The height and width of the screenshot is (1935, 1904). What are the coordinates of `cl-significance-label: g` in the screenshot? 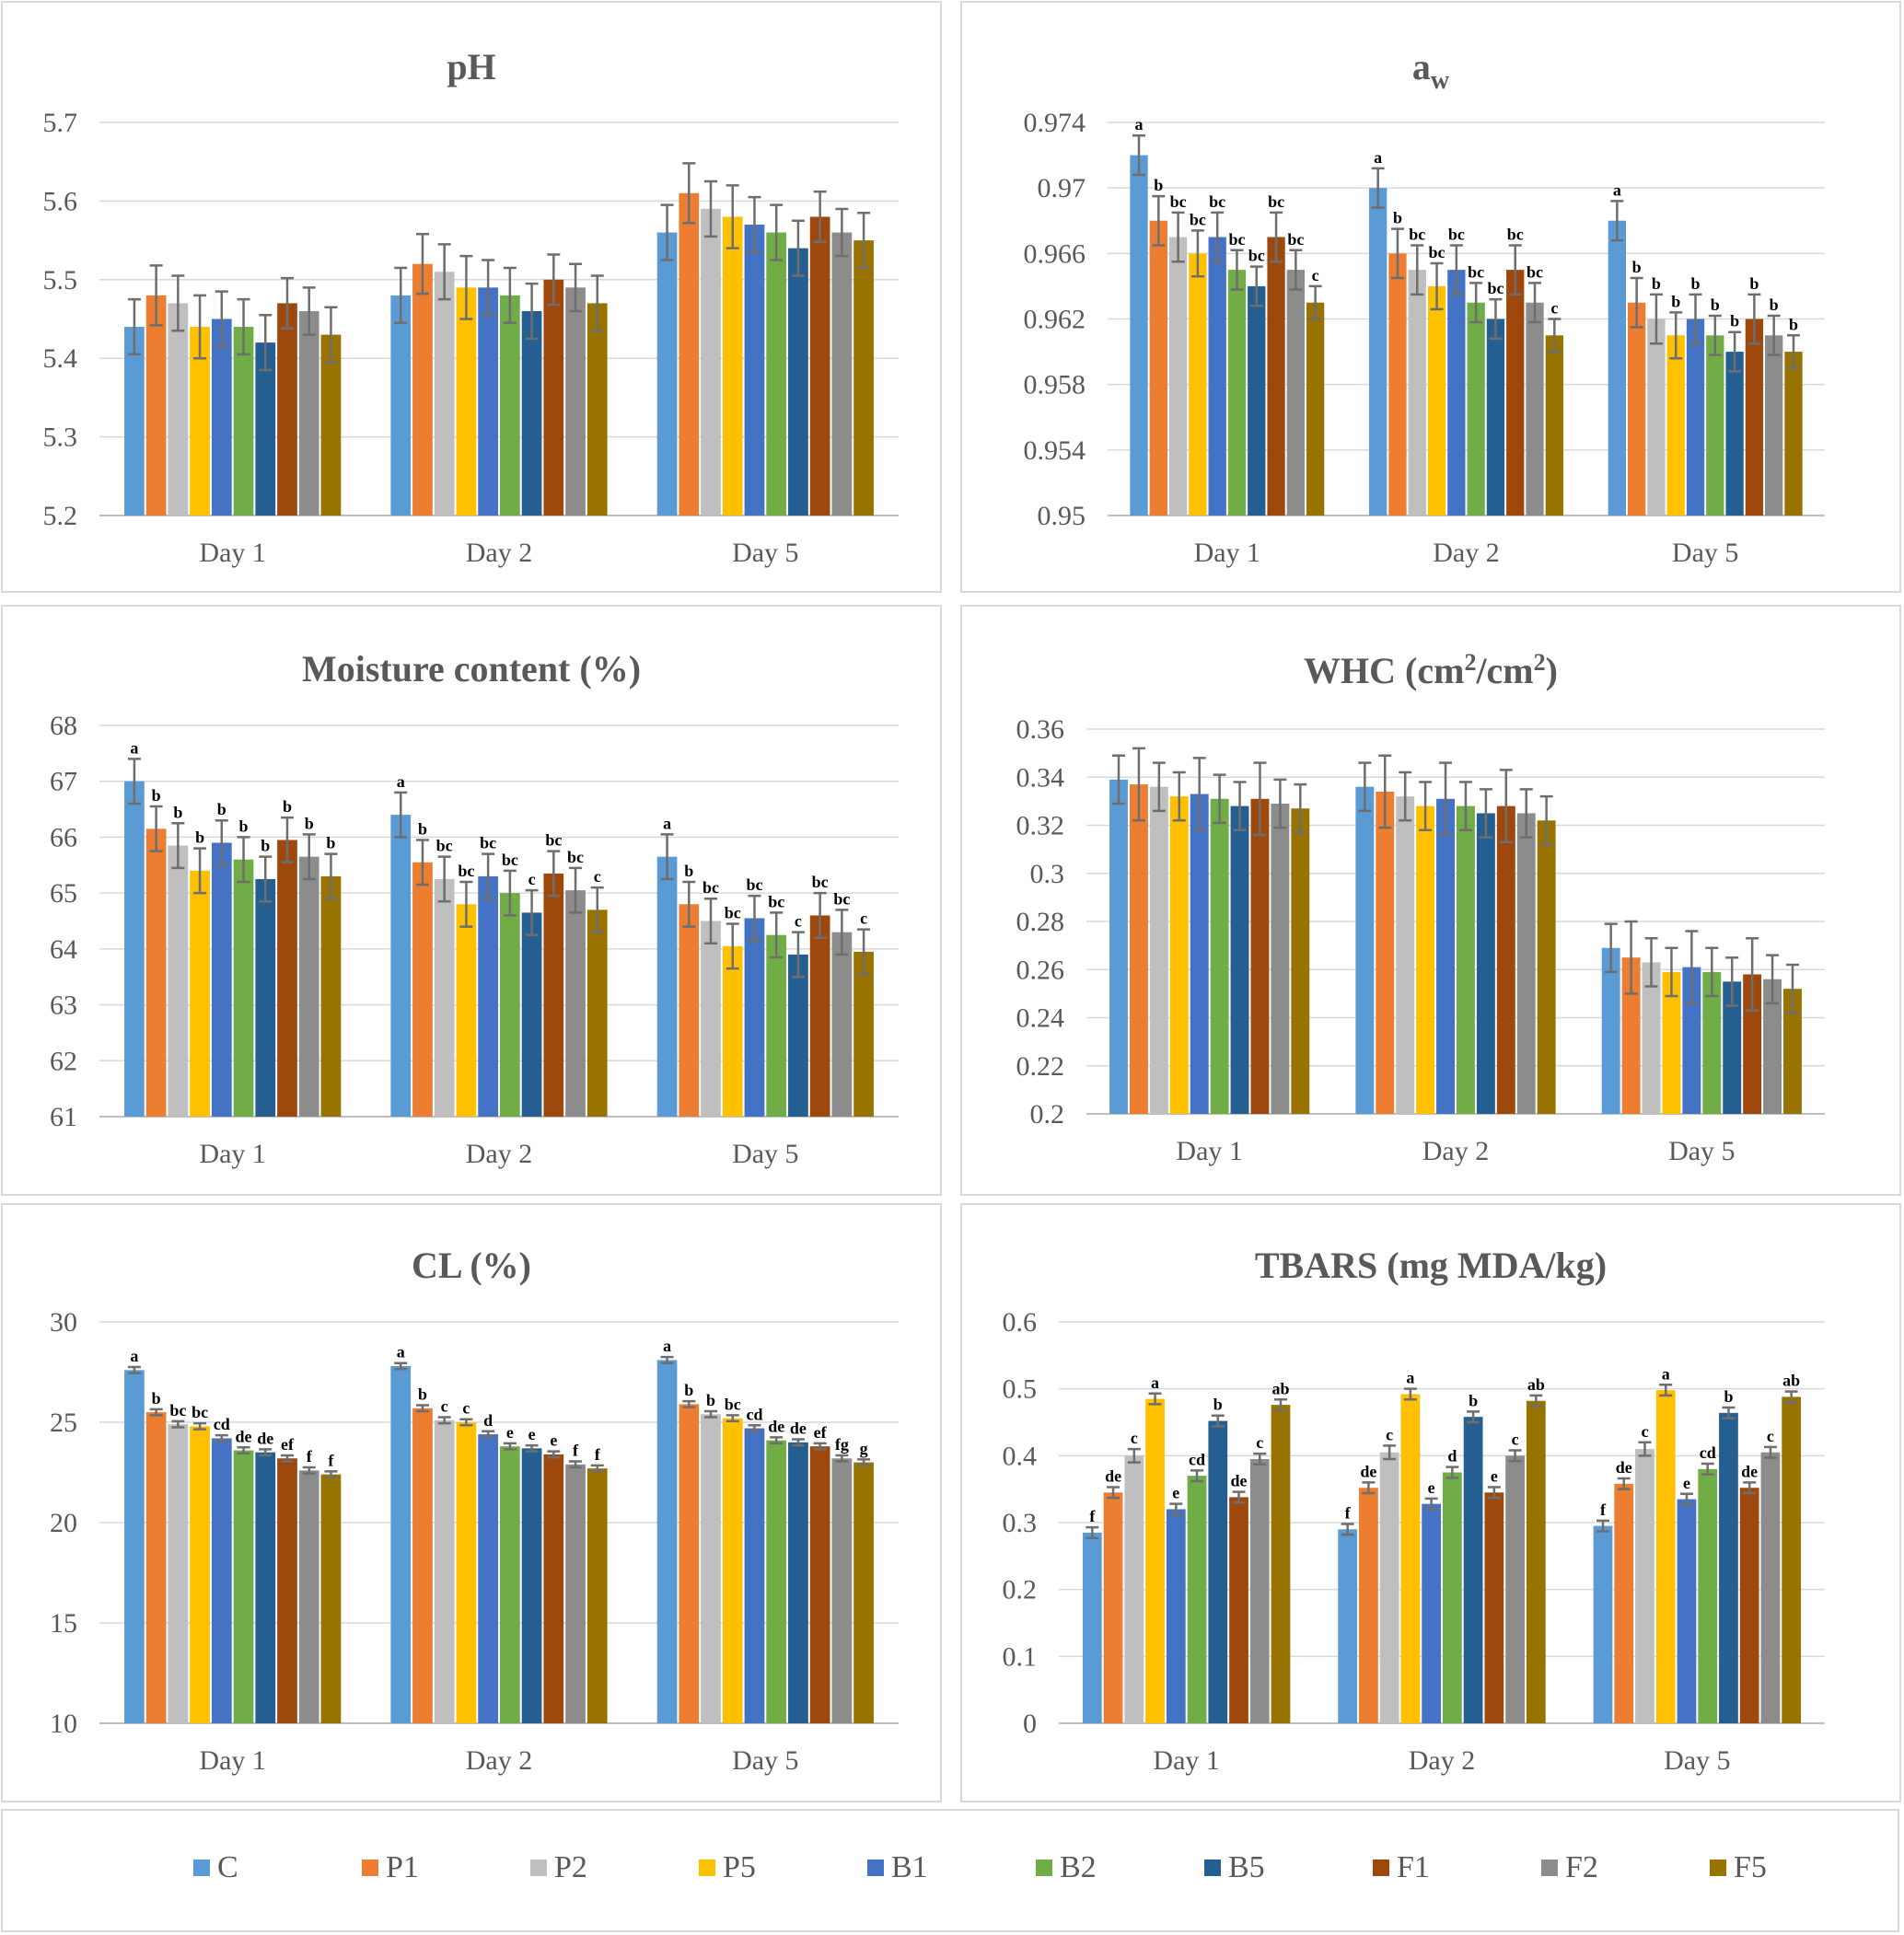 It's located at (864, 1448).